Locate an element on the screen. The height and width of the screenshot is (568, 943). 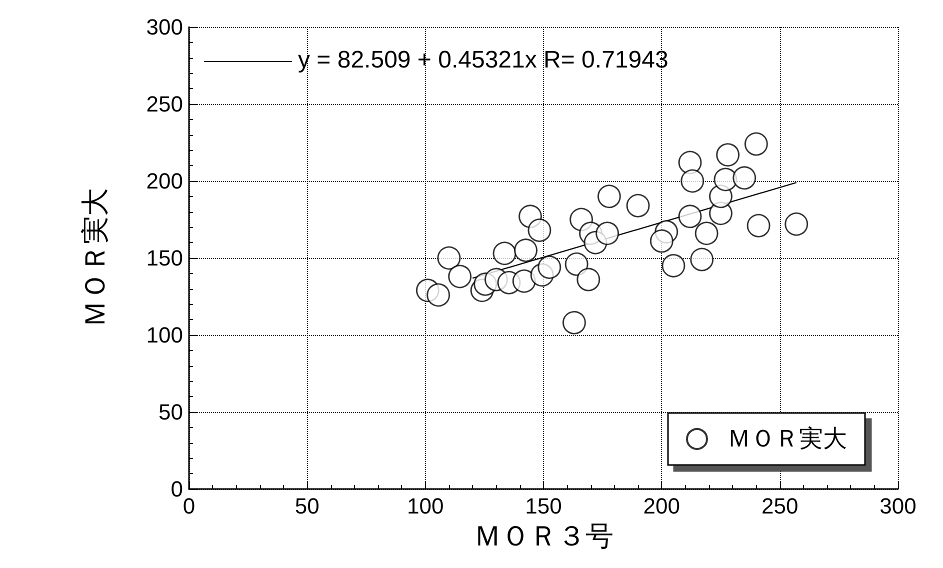
annotation: y = 82.509 + 0.45321x R= 0.71943 is located at coordinates (483, 60).